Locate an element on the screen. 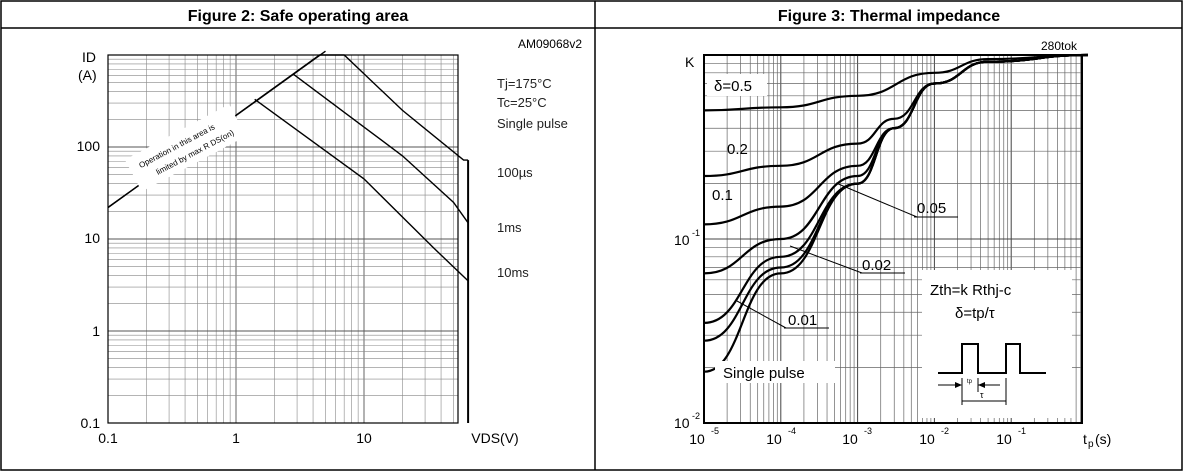 The height and width of the screenshot is (471, 1183). zth-y-tick-10-2: 10 -2 is located at coordinates (687, 421).